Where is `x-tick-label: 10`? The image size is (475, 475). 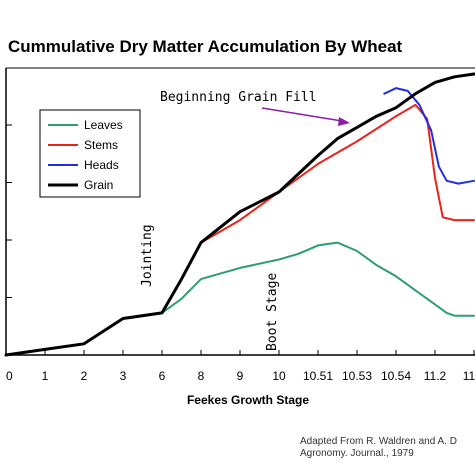
x-tick-label: 10 is located at coordinates (279, 376).